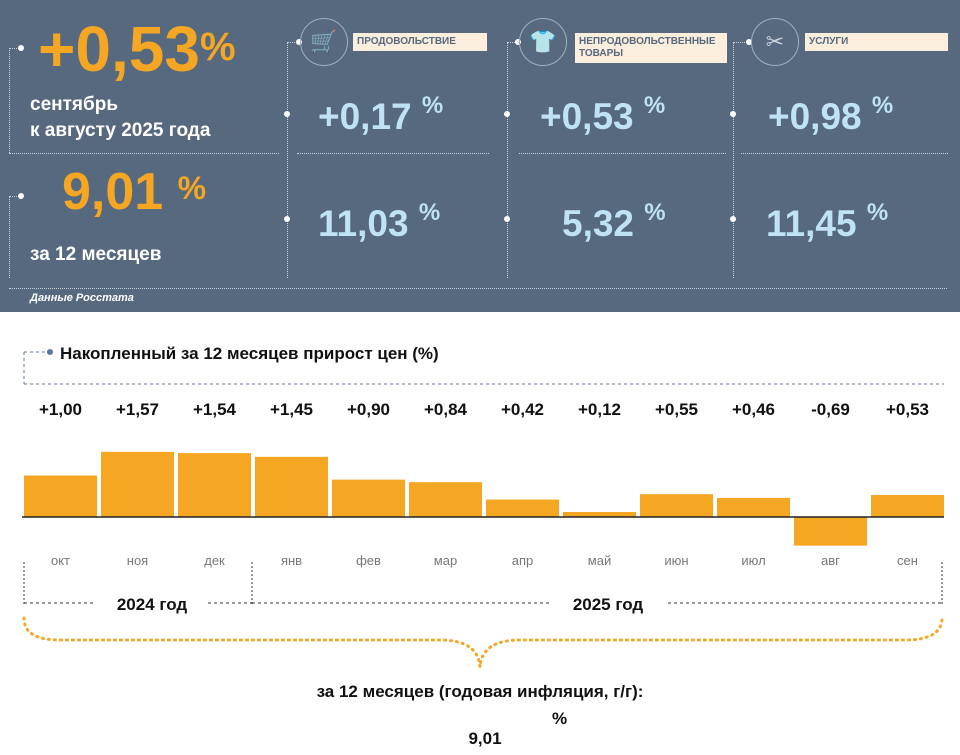  I want to click on month-tick-label: авг, so click(830, 560).